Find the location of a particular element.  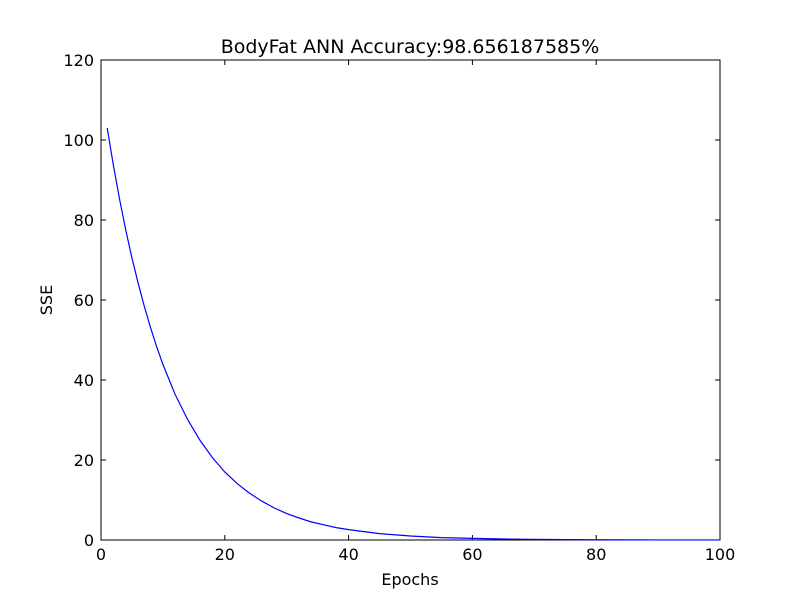

y-tick-label: 100 is located at coordinates (78, 140).